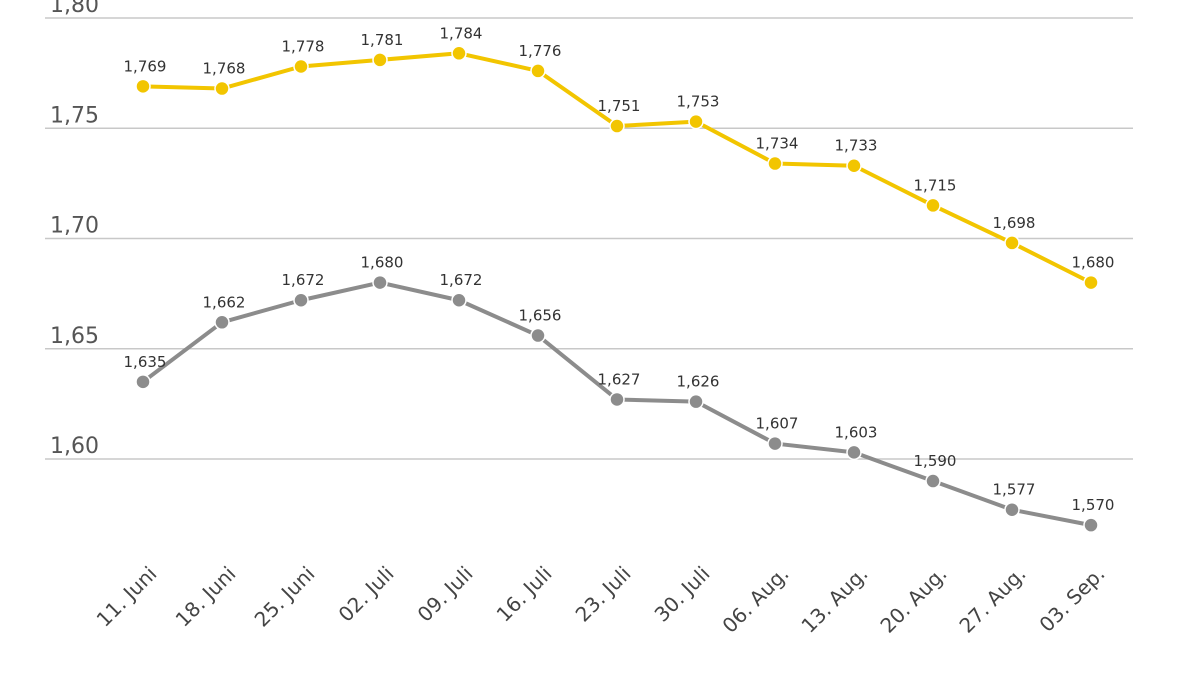 This screenshot has height=675, width=1200. I want to click on upper-series-data-label: 1,768, so click(224, 69).